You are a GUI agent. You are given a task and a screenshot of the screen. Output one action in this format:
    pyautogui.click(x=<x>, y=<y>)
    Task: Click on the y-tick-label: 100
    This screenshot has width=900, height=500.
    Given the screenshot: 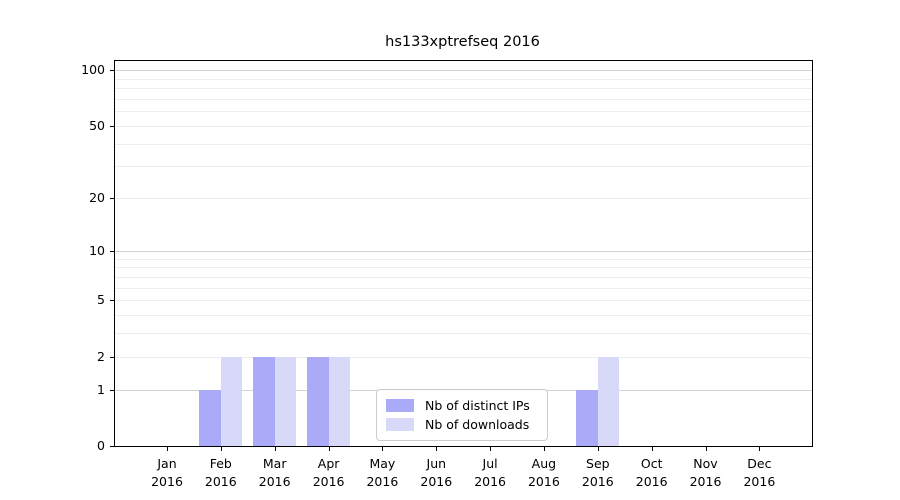 What is the action you would take?
    pyautogui.click(x=93, y=70)
    